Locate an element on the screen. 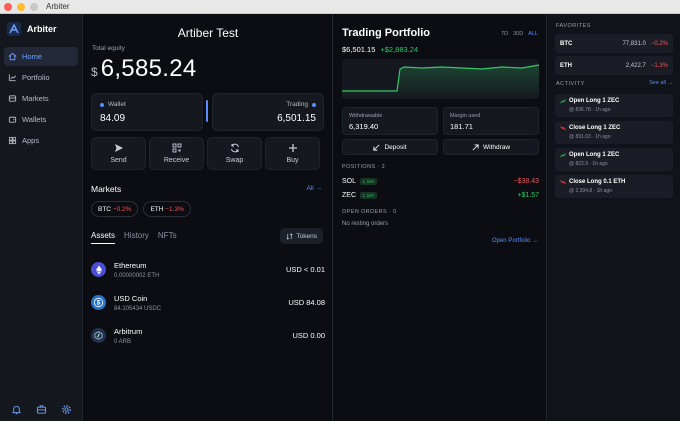 The image size is (680, 421). sidebar-item-portfolio: Portfolio is located at coordinates (41, 77).